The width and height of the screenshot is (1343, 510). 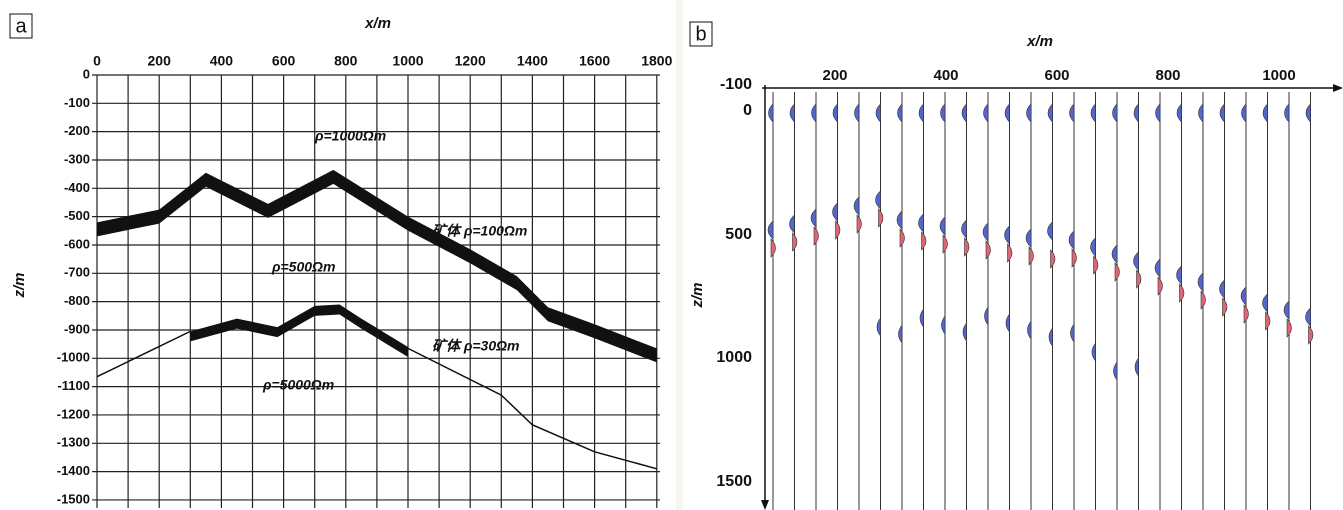 I want to click on panel-a-label-box, so click(x=21, y=26).